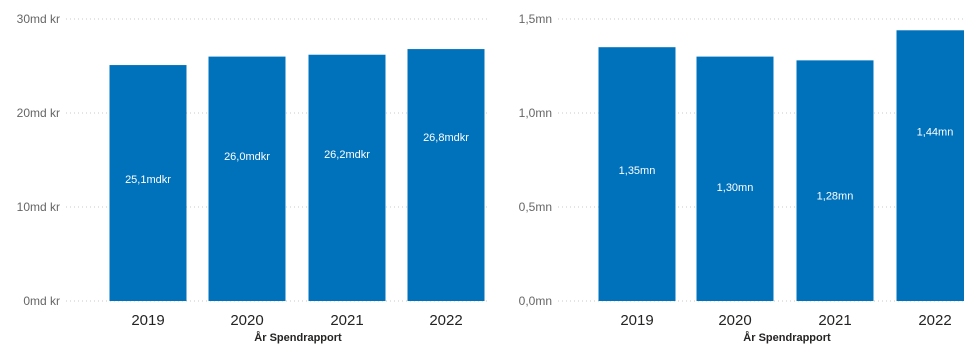 Image resolution: width=964 pixels, height=344 pixels. I want to click on data-label: 26,8mdkr, so click(446, 138).